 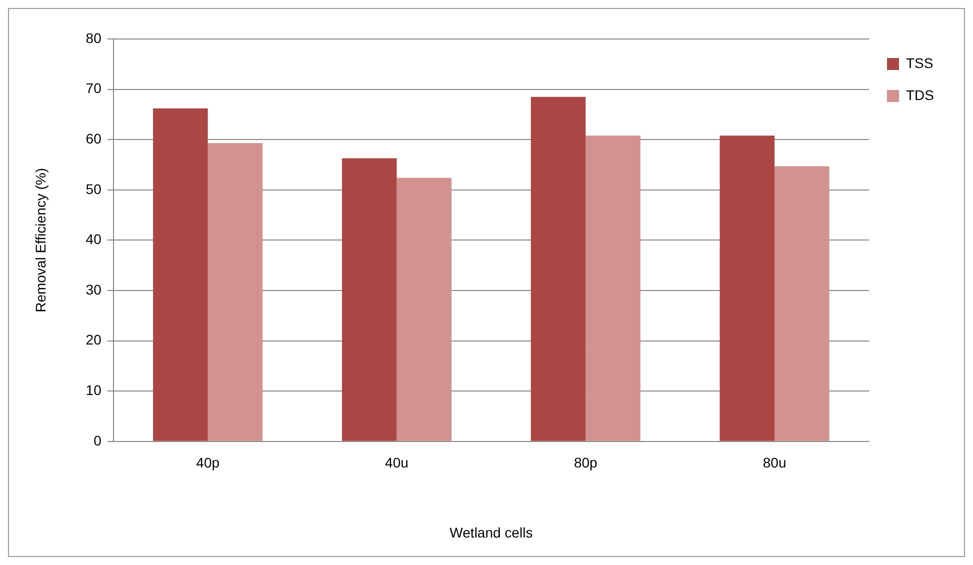 I want to click on y-tick-label: 60, so click(x=94, y=138).